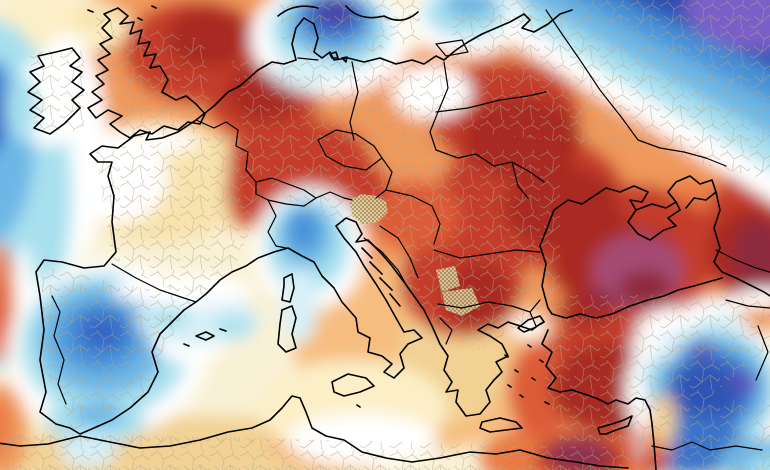 The image size is (770, 470). I want to click on admin-texture-ireland, so click(57, 91).